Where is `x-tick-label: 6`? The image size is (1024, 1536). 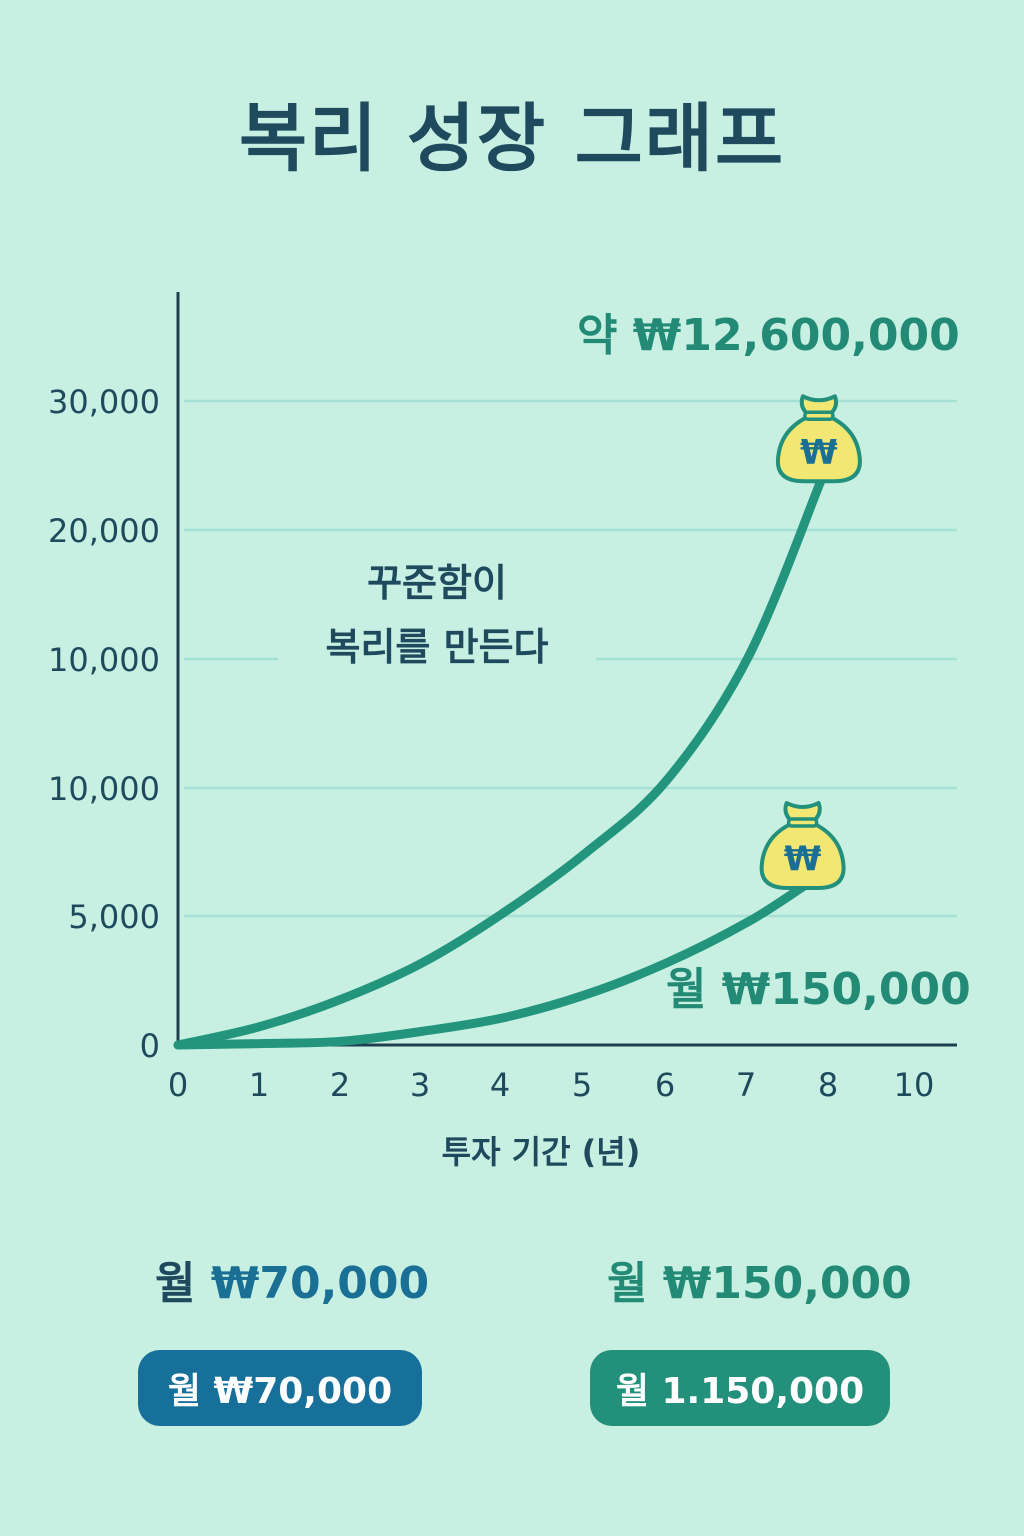 x-tick-label: 6 is located at coordinates (665, 1085).